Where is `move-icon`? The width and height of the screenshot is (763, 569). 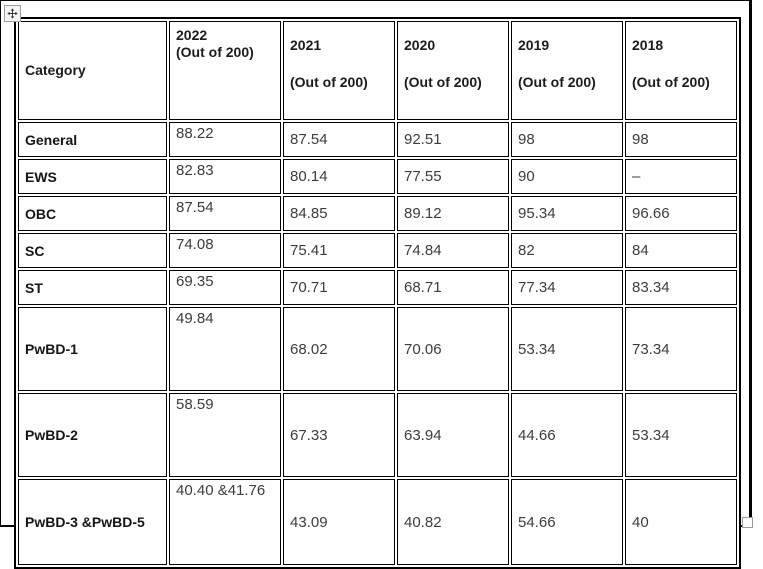 move-icon is located at coordinates (12, 13).